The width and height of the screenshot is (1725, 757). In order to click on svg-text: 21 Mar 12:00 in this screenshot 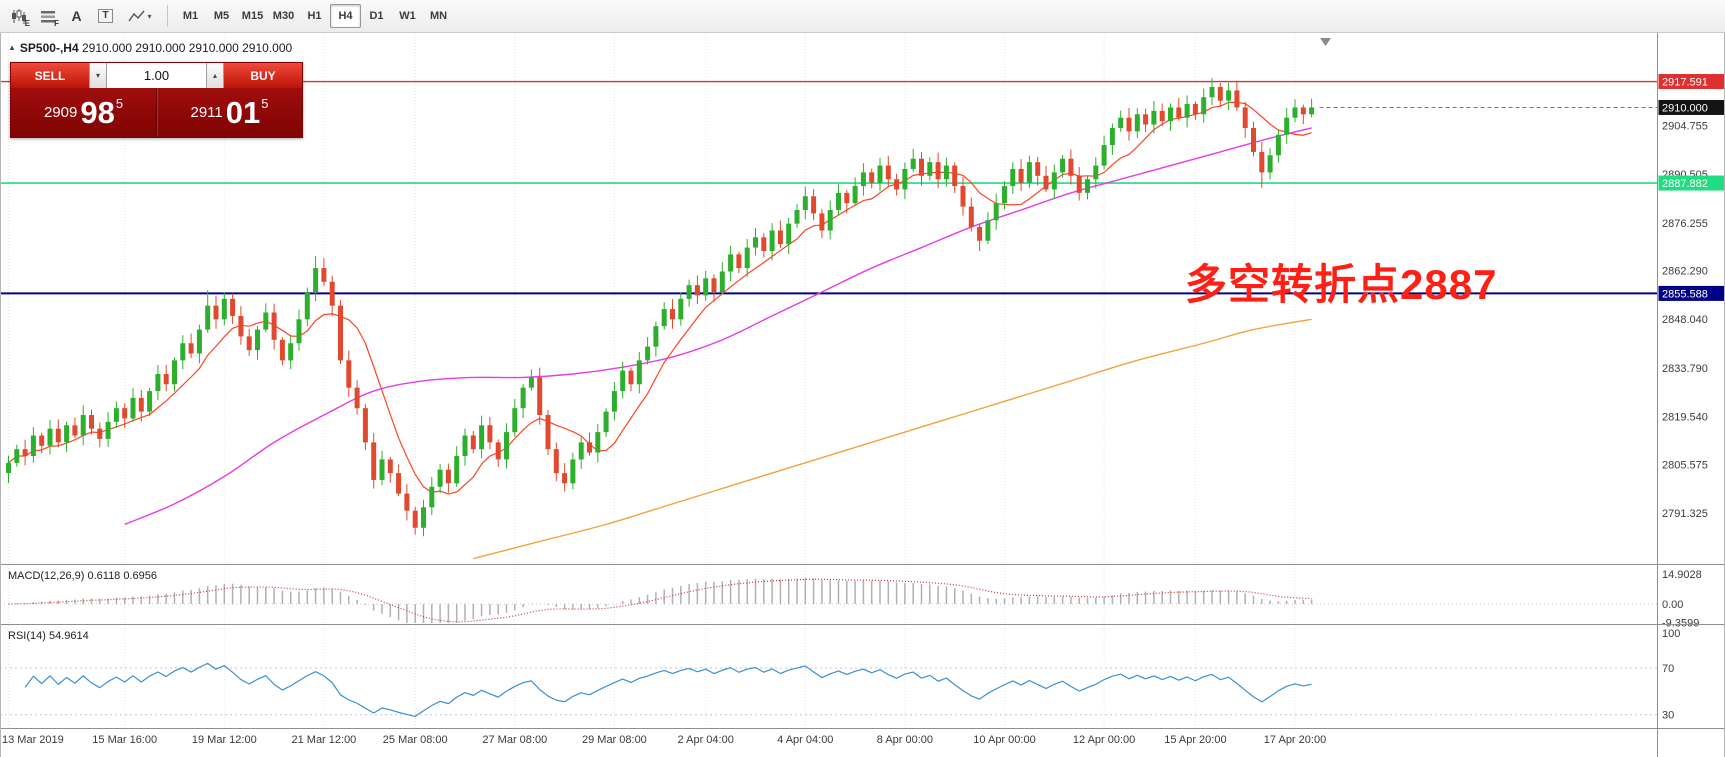, I will do `click(323, 740)`.